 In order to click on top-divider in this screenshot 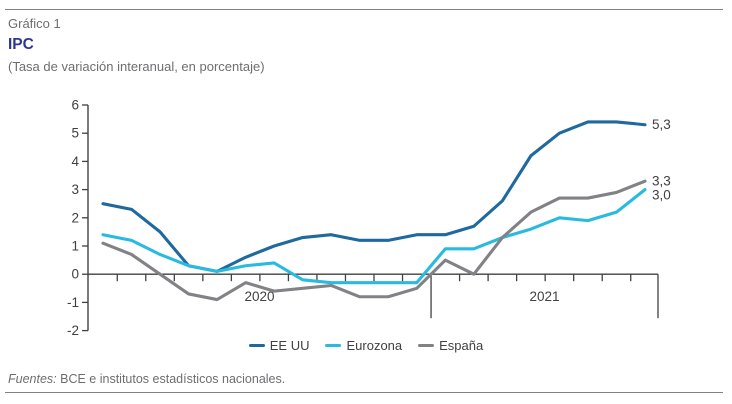, I will do `click(364, 9)`.